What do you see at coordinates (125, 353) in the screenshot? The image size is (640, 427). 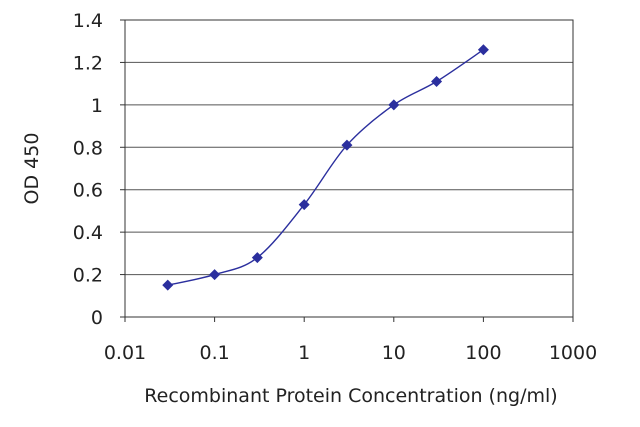 I see `x-tick-label: 0.01` at bounding box center [125, 353].